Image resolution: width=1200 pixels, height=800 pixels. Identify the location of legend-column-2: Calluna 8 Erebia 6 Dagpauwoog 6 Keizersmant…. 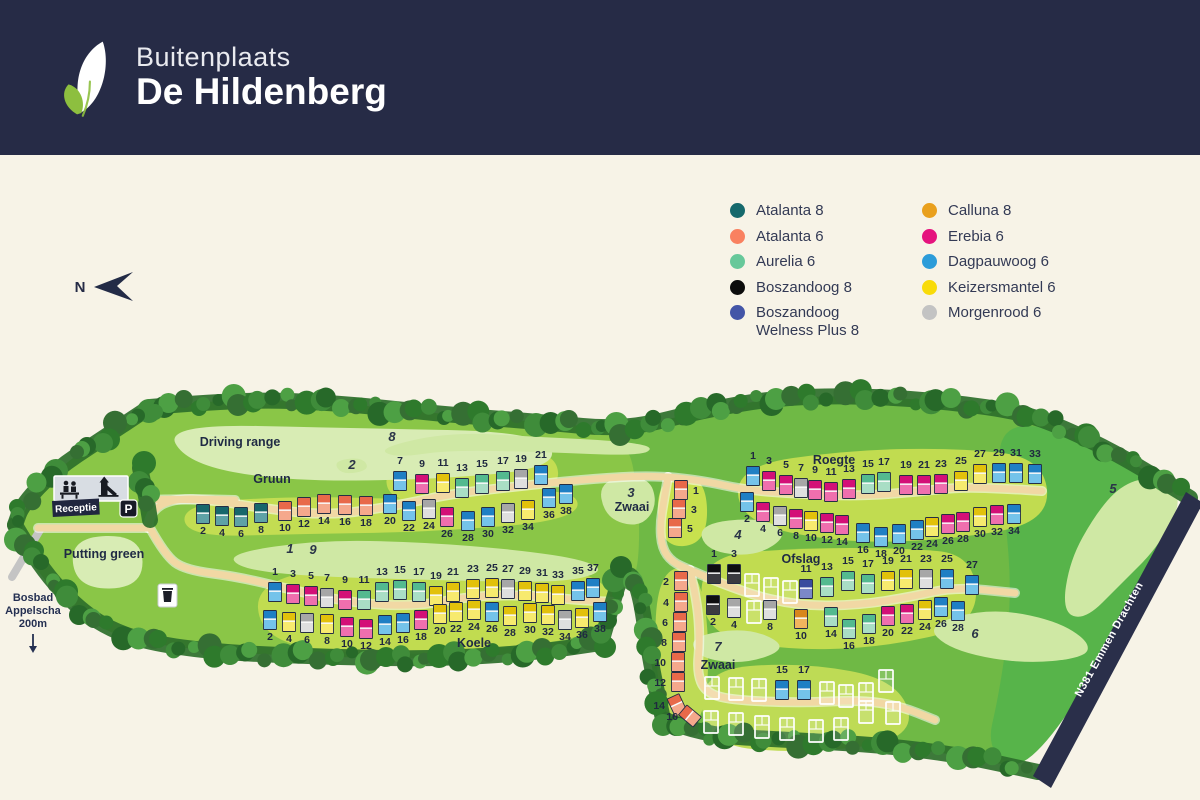
(989, 274).